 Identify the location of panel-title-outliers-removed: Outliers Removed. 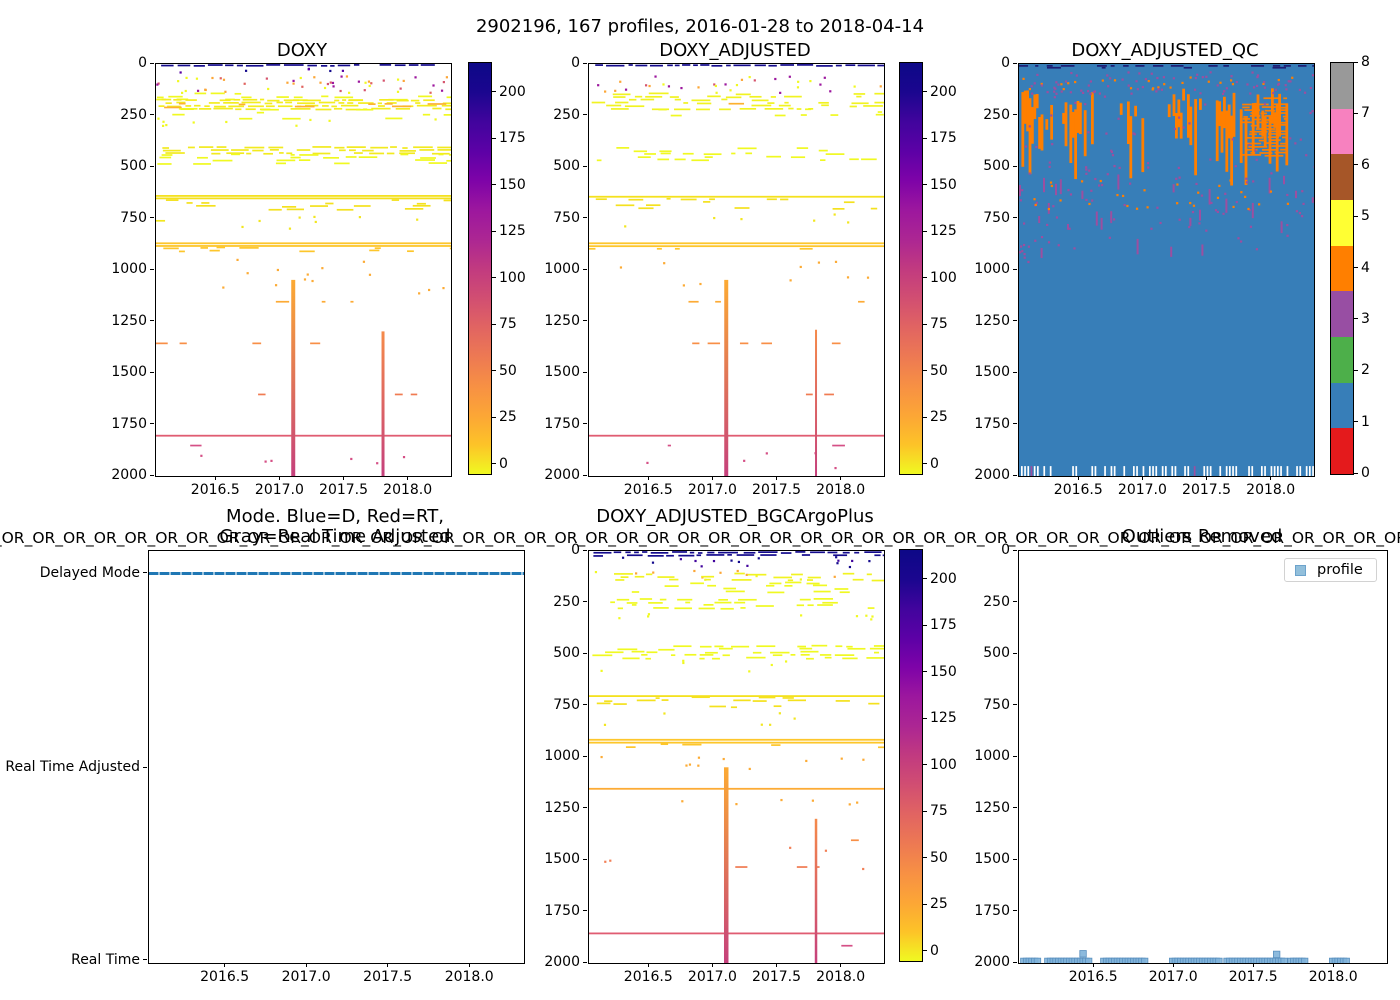
(1202, 536).